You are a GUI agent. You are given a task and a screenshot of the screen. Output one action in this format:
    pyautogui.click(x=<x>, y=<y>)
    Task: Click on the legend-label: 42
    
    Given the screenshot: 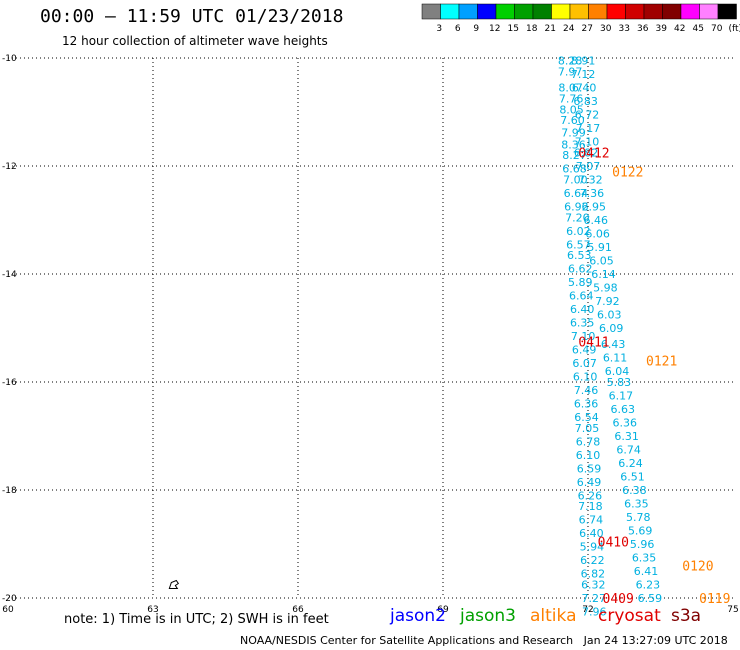 What is the action you would take?
    pyautogui.click(x=679, y=29)
    